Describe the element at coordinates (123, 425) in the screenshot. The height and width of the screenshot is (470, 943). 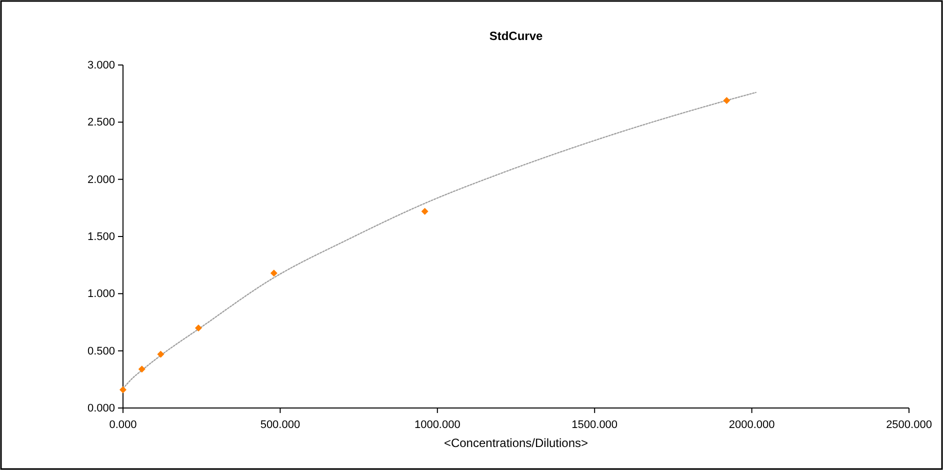
I see `x-tick-label: 0.000` at that location.